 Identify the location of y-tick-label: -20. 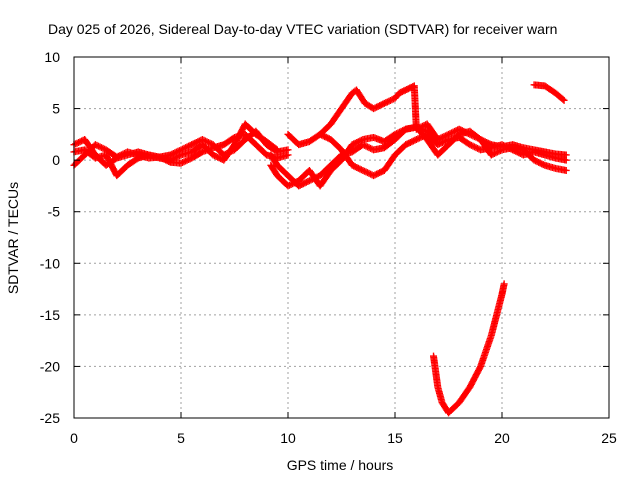
(50, 366).